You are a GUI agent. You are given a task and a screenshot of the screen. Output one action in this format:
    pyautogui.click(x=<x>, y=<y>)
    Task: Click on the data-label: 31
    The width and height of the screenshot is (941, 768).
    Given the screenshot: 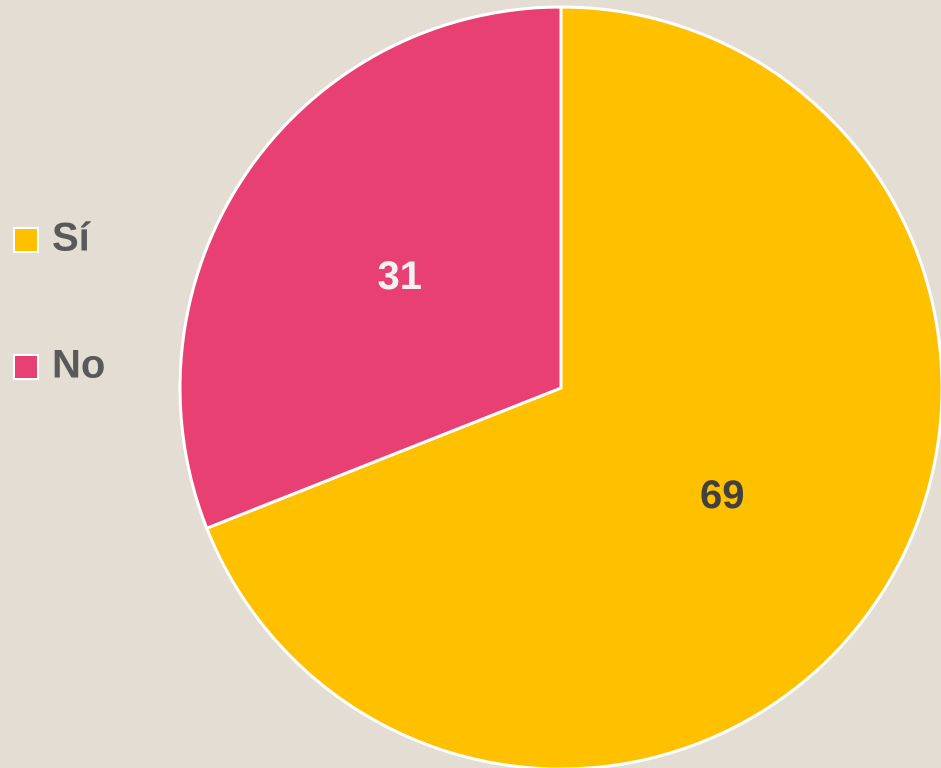 What is the action you would take?
    pyautogui.click(x=399, y=276)
    